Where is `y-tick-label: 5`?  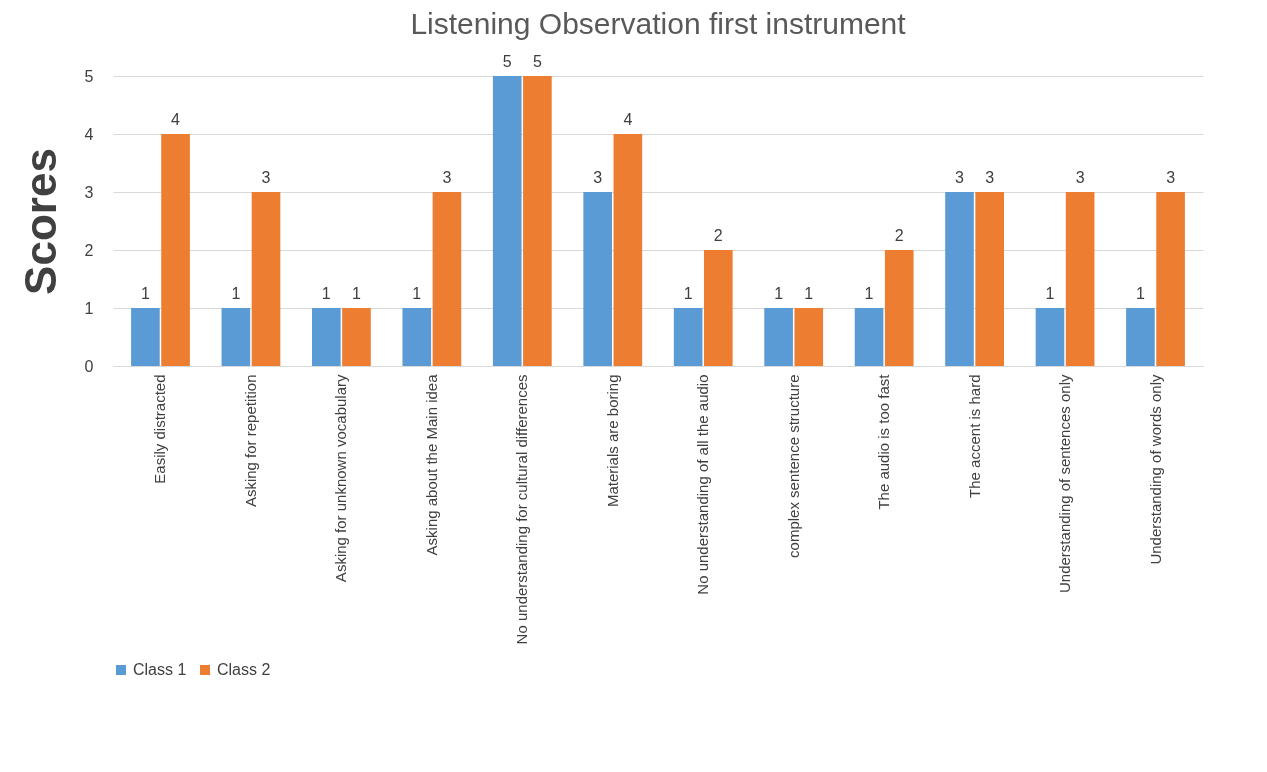
y-tick-label: 5 is located at coordinates (89, 76).